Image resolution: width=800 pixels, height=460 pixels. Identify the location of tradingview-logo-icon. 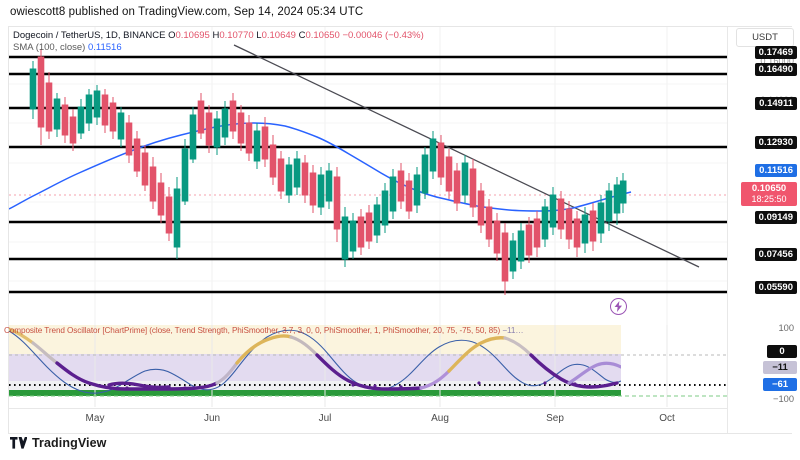
(18, 443).